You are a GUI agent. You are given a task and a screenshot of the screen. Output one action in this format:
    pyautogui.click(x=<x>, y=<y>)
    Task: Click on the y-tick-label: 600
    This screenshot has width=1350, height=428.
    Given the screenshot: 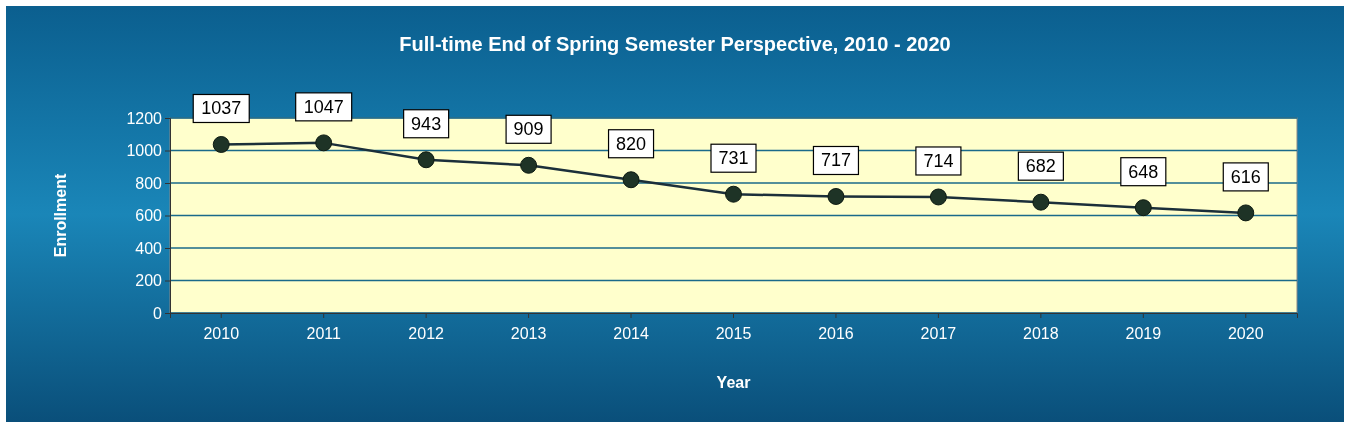 What is the action you would take?
    pyautogui.click(x=149, y=216)
    